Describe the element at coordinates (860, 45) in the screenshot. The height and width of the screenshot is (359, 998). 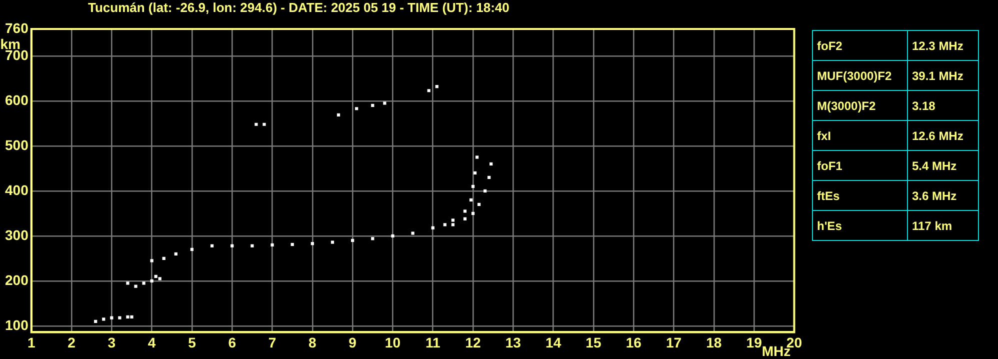
I see `category-label: foF2` at that location.